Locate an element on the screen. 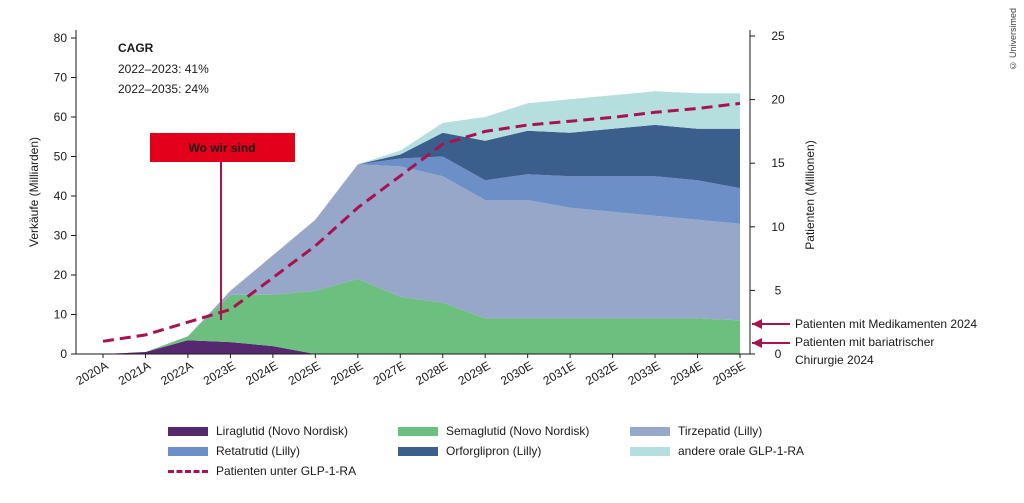 The width and height of the screenshot is (1024, 503). legend-item-orale-glp1: andere orale GLP-1-RA is located at coordinates (717, 451).